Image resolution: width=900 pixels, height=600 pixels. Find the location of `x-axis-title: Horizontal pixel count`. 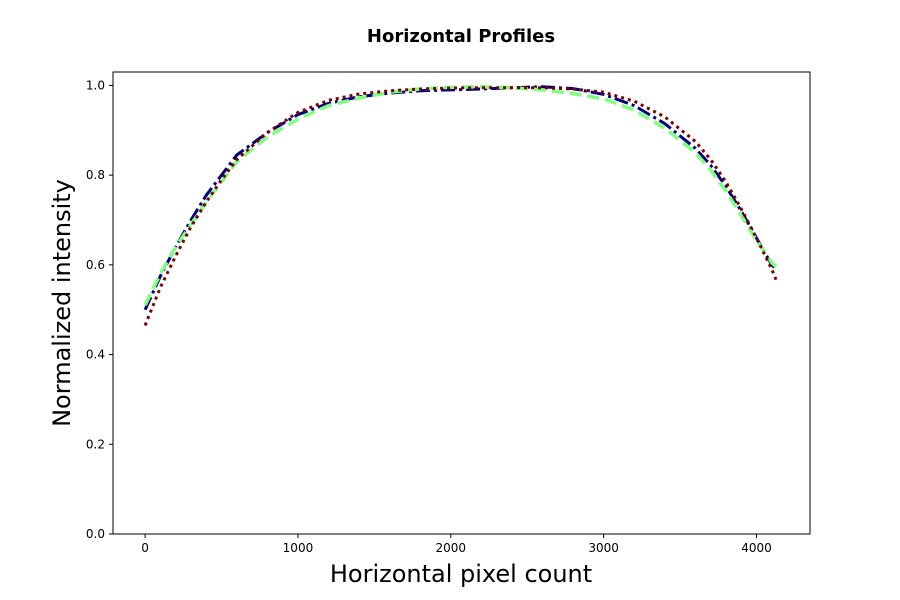

x-axis-title: Horizontal pixel count is located at coordinates (461, 574).